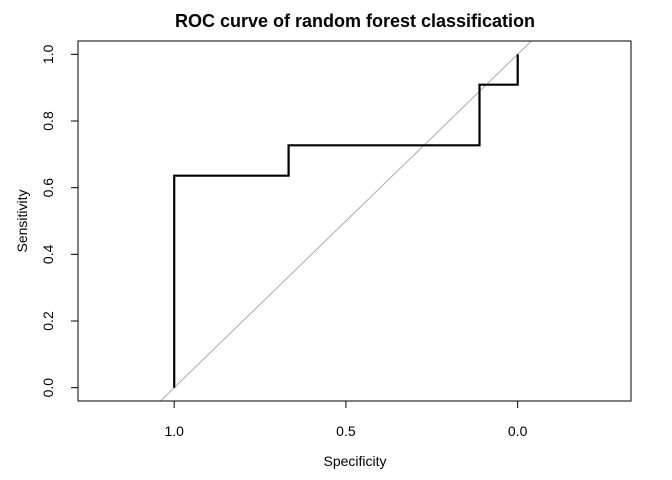 Image resolution: width=672 pixels, height=480 pixels. Describe the element at coordinates (354, 461) in the screenshot. I see `x-axis-label: Specificity` at that location.